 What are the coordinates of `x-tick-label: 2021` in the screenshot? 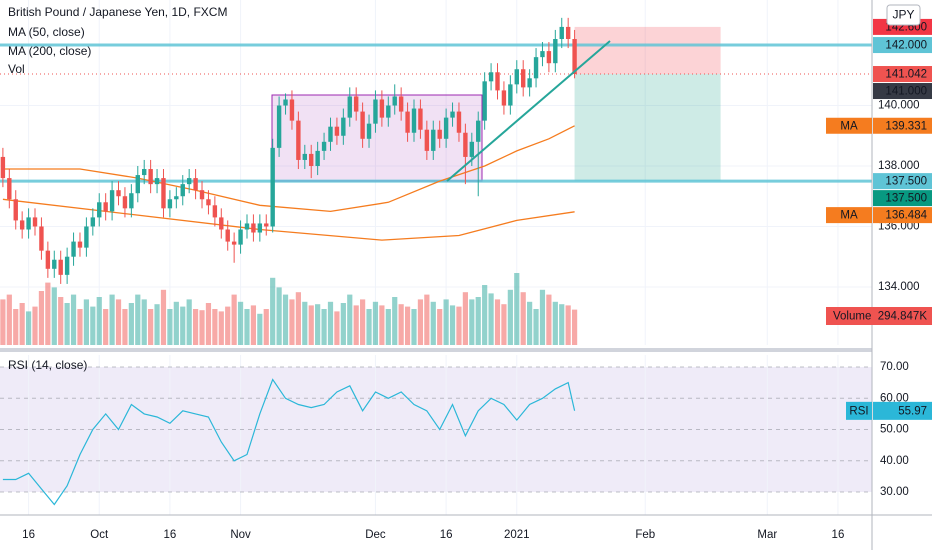 It's located at (517, 535).